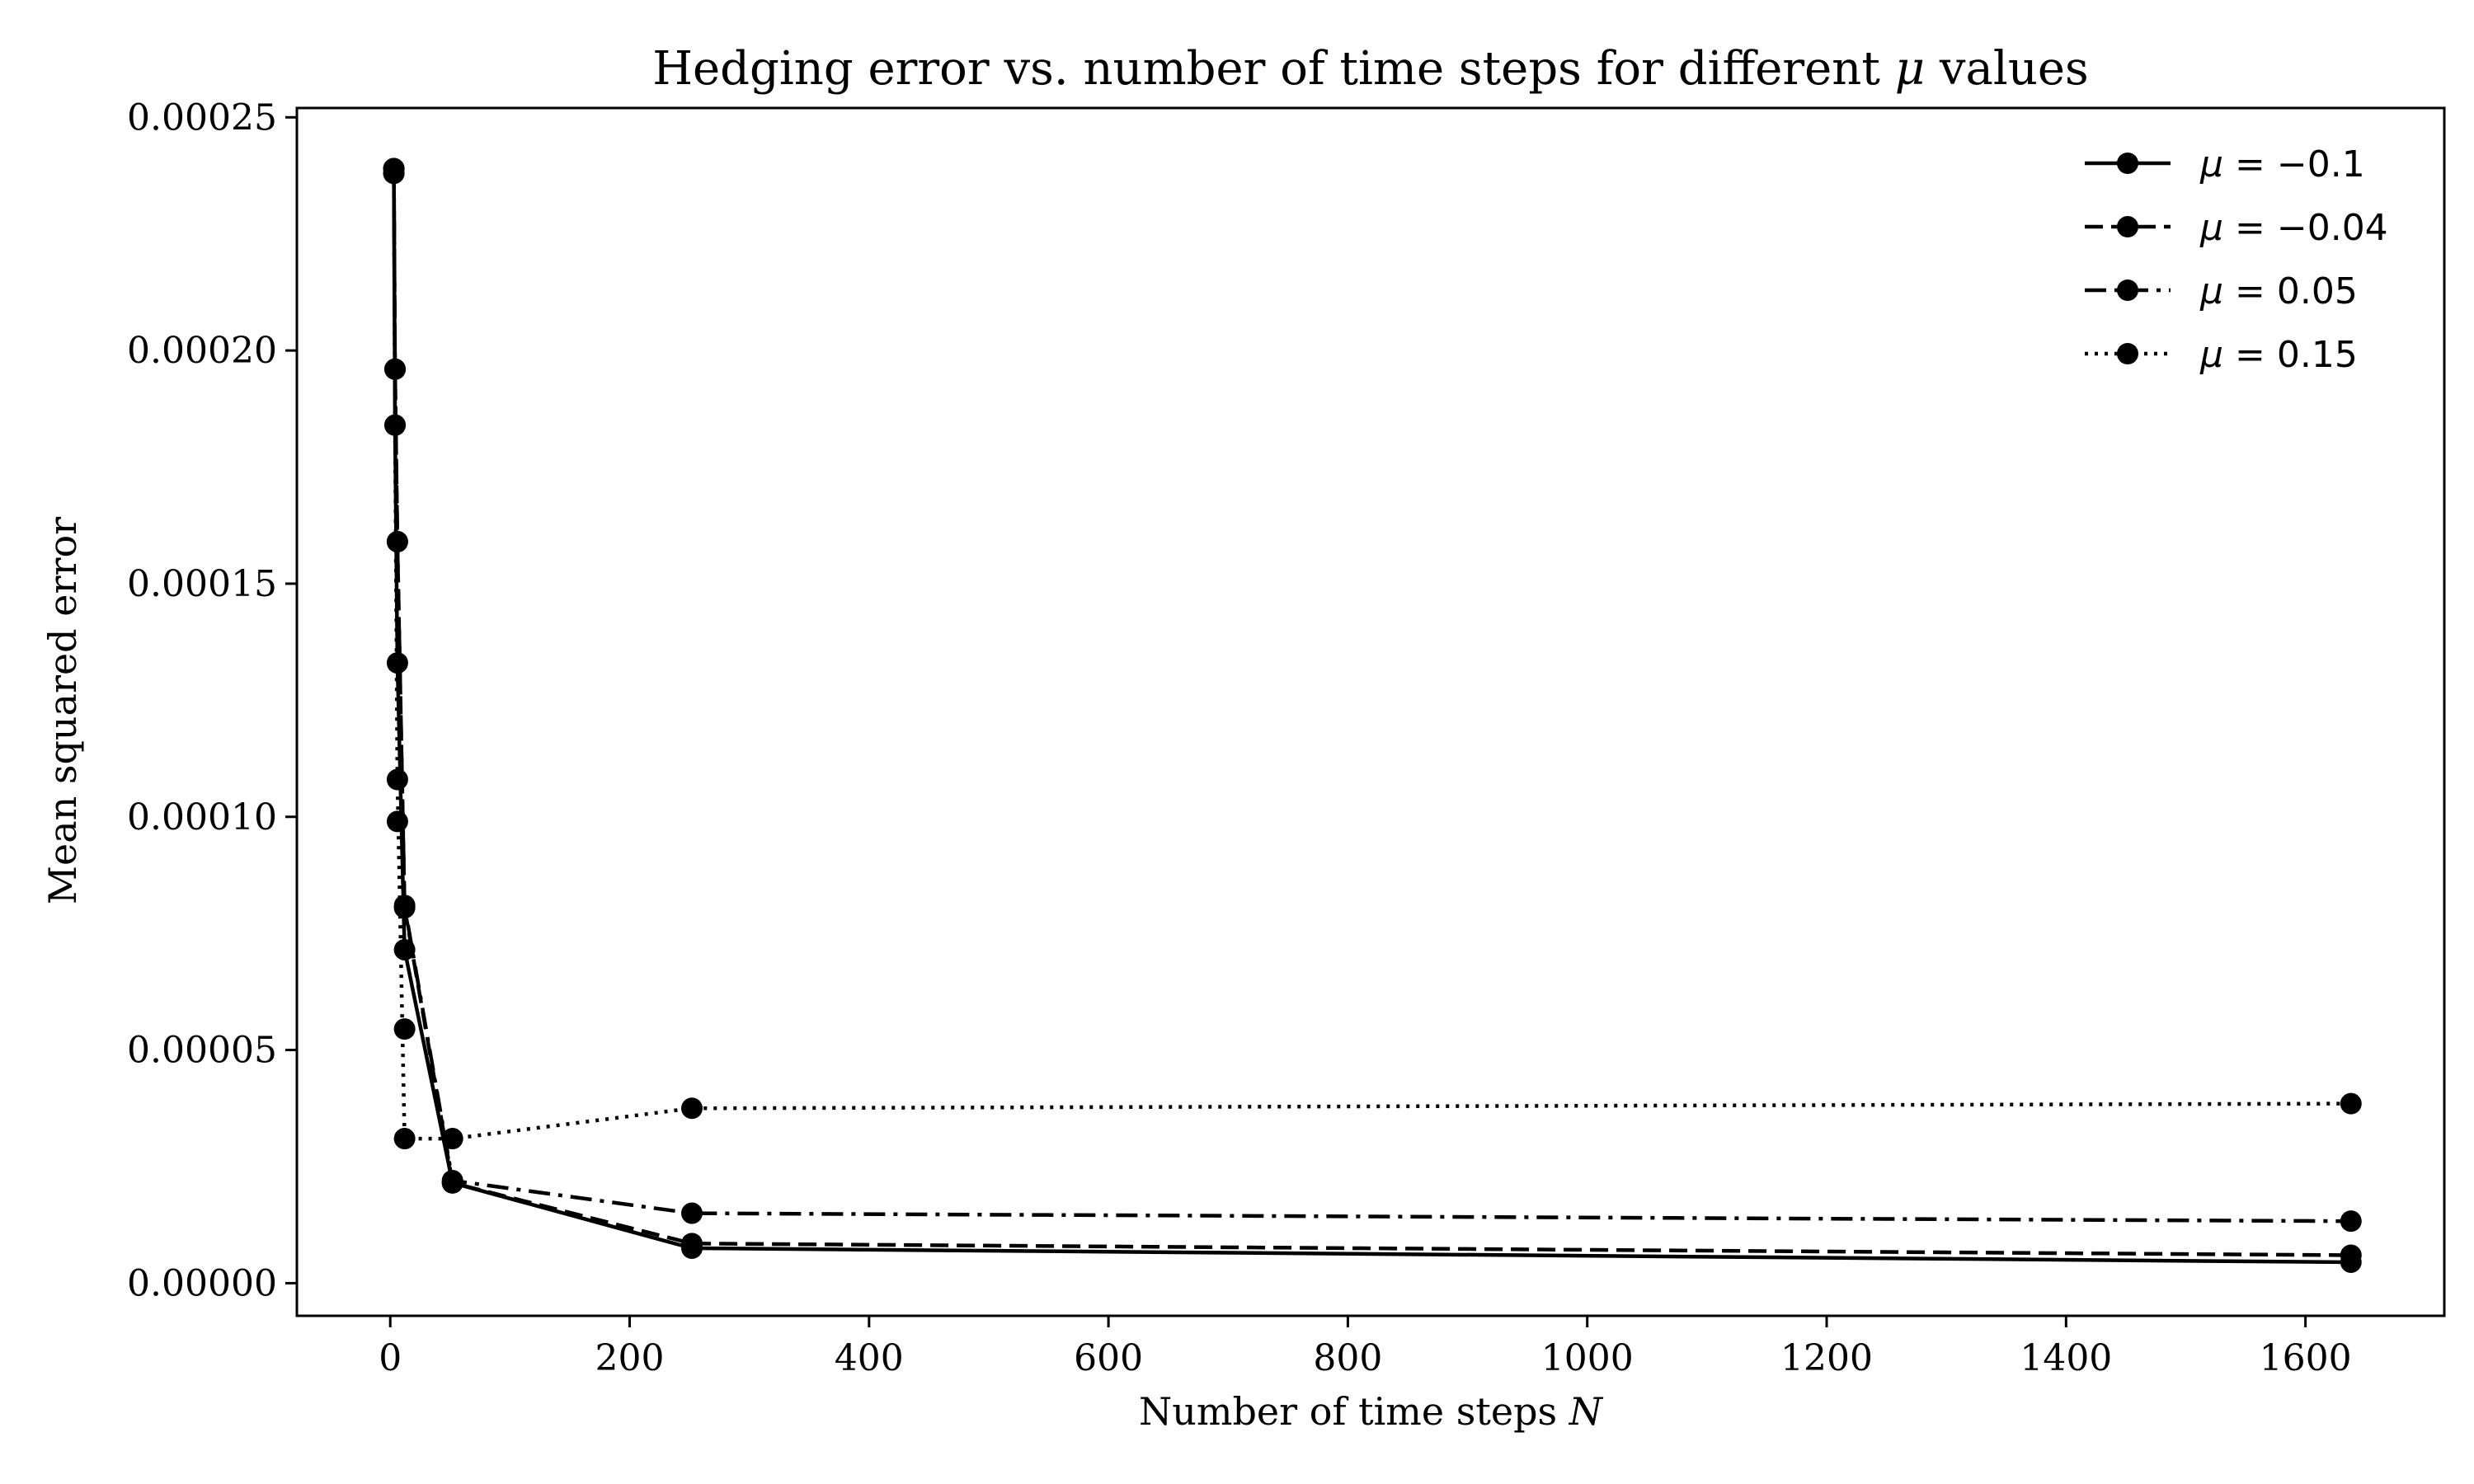 The height and width of the screenshot is (1484, 2474). What do you see at coordinates (1826, 1358) in the screenshot?
I see `x-tick-label-6: 1200` at bounding box center [1826, 1358].